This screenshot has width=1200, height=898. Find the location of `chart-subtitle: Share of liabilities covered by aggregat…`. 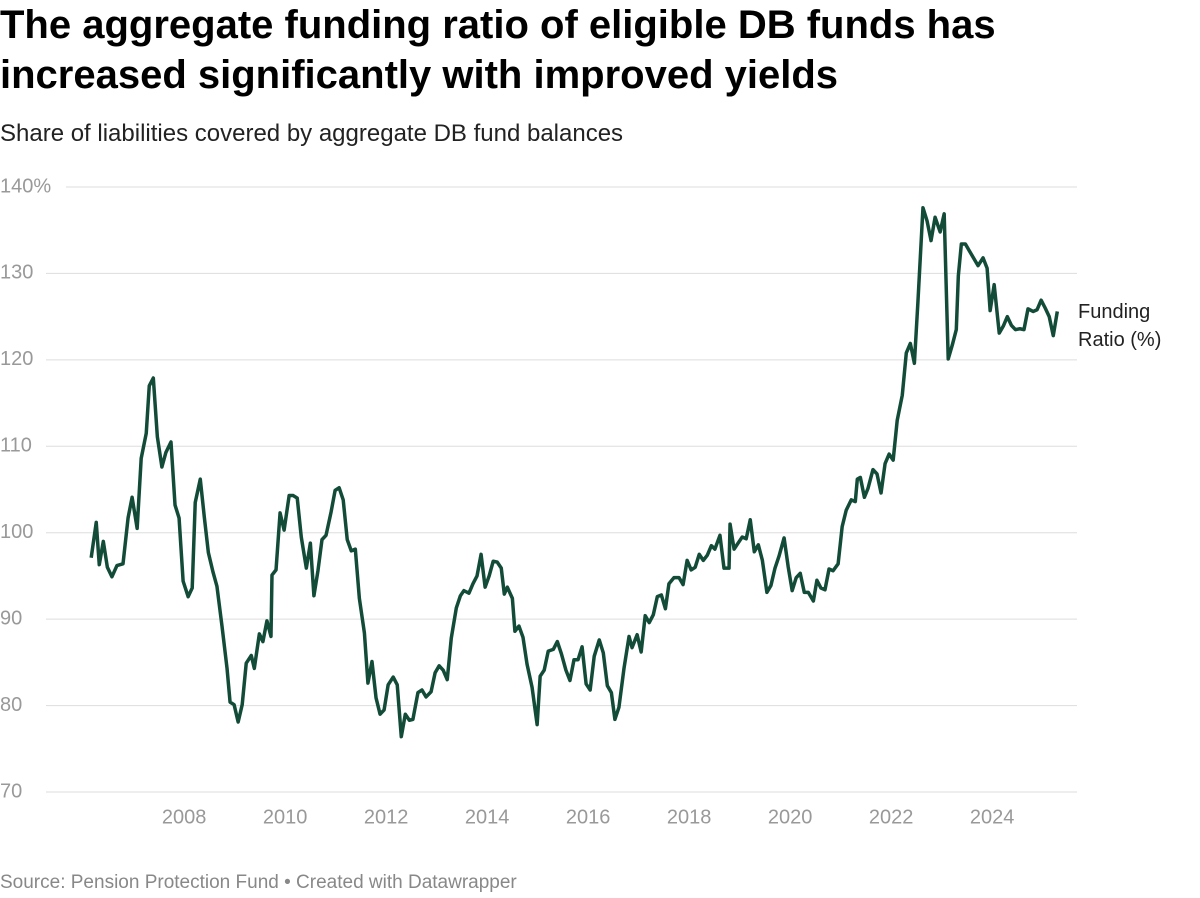

chart-subtitle: Share of liabilities covered by aggregat… is located at coordinates (312, 133).